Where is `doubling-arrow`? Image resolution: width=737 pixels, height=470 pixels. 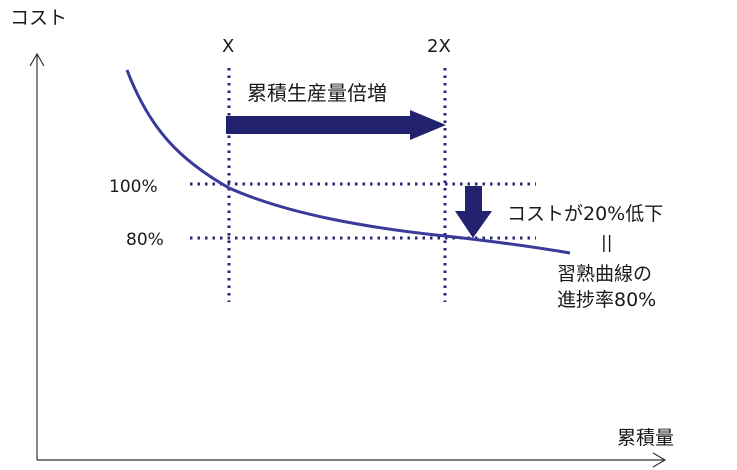 doubling-arrow is located at coordinates (336, 125).